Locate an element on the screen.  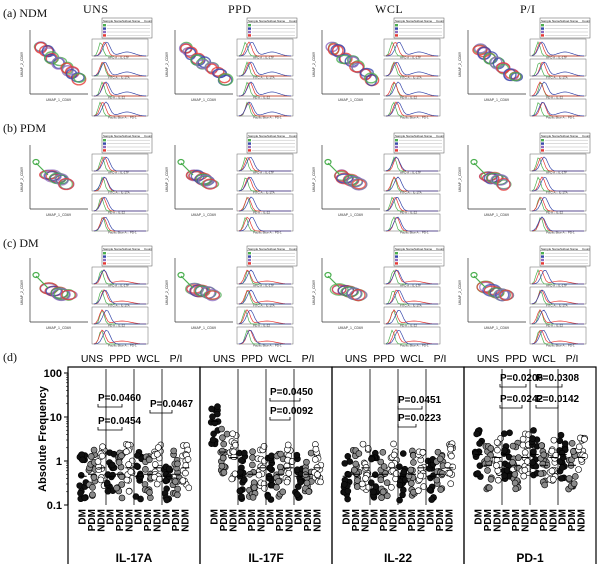
row-label-c: (c) DM is located at coordinates (21, 243).